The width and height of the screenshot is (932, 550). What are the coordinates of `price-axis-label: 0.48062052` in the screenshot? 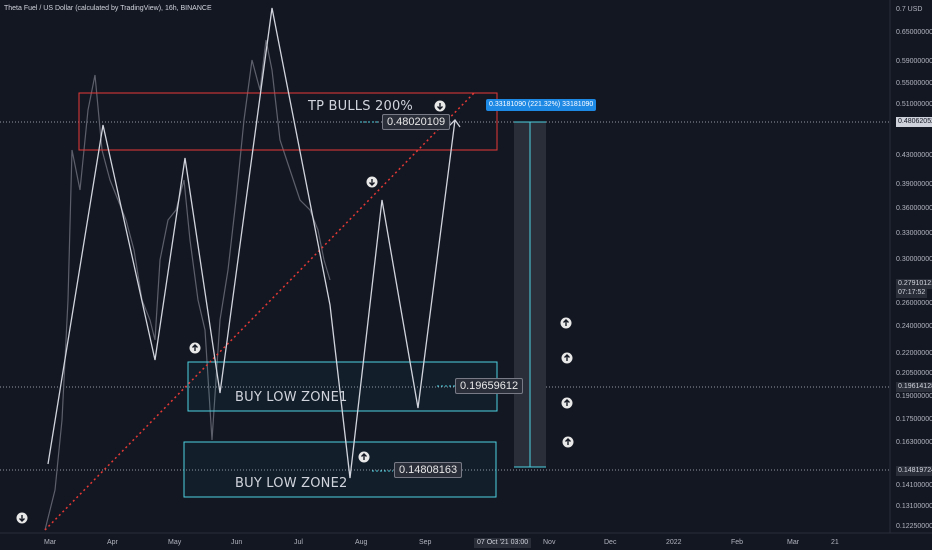 It's located at (914, 122).